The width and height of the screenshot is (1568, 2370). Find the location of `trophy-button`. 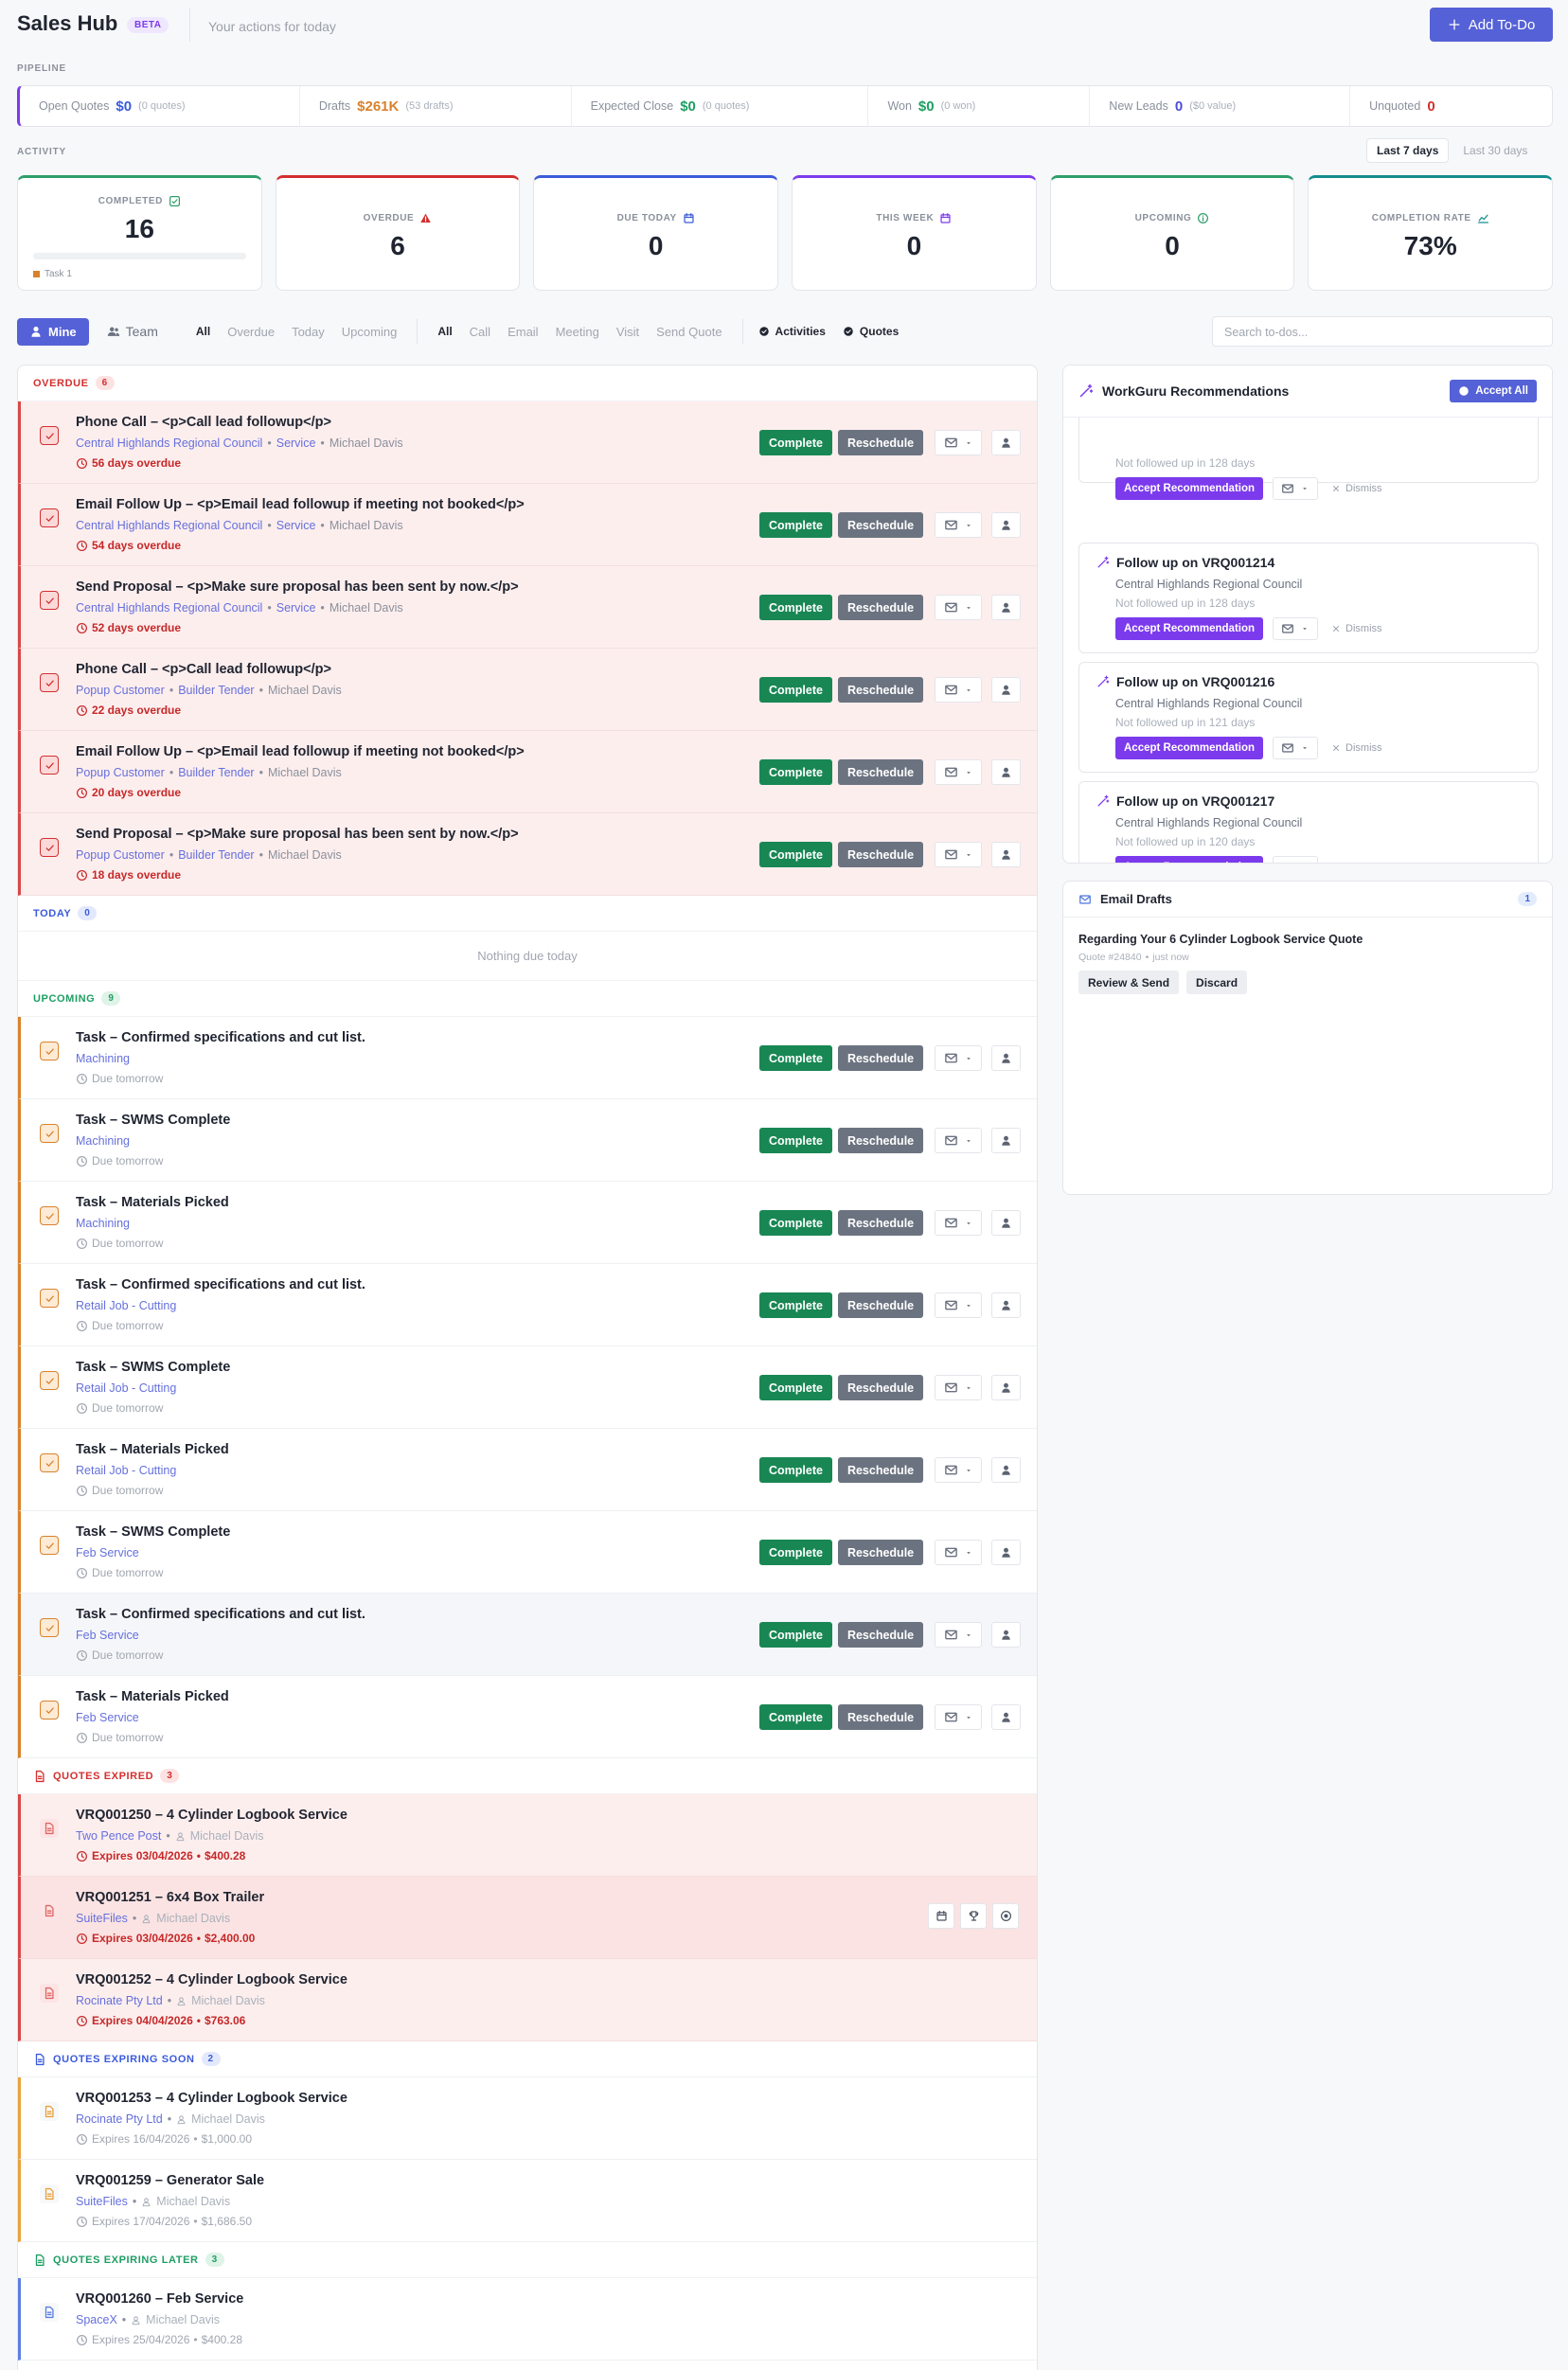

trophy-button is located at coordinates (973, 1916).